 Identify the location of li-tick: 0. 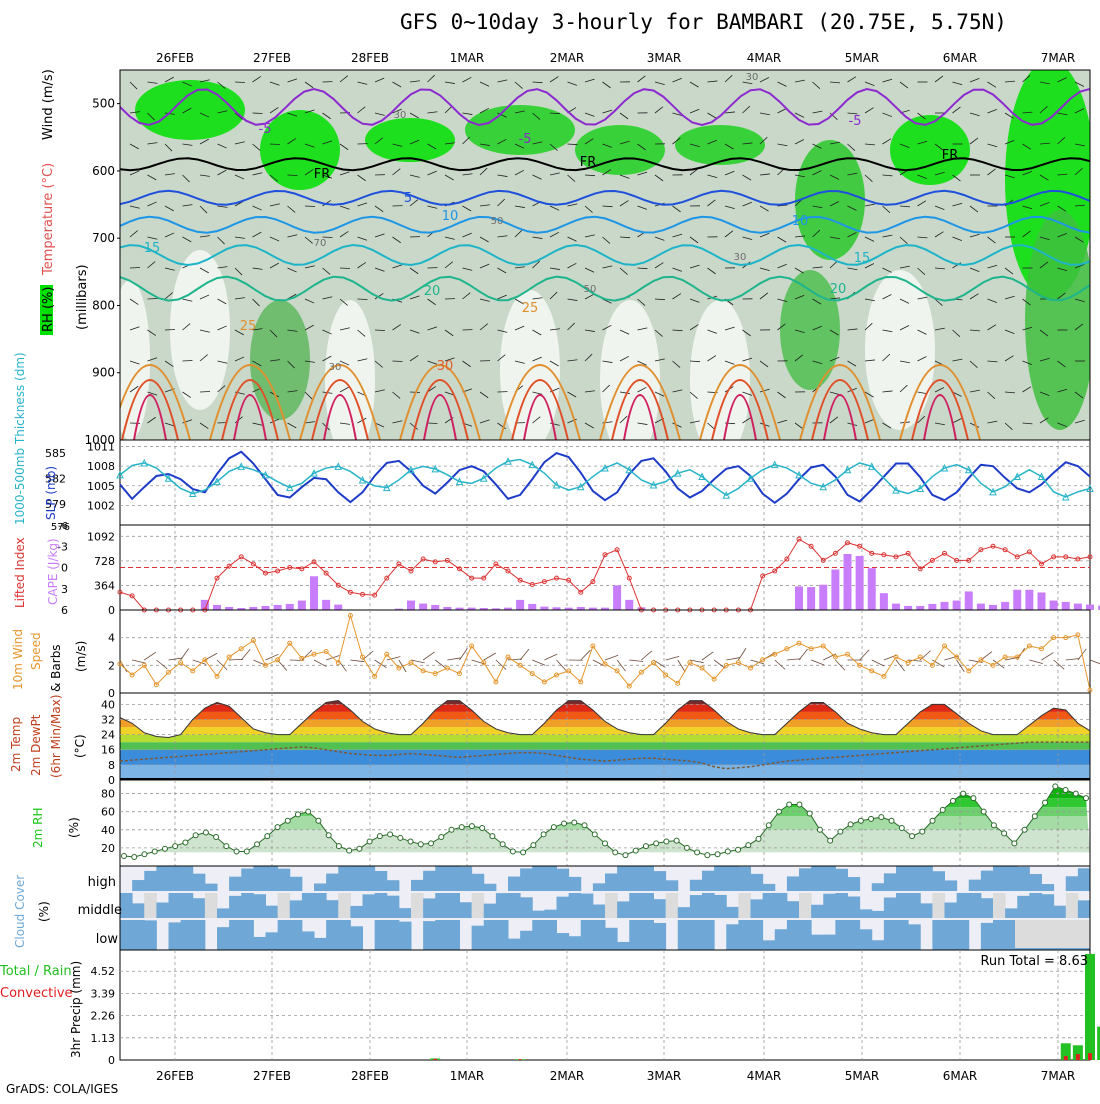
(64, 568).